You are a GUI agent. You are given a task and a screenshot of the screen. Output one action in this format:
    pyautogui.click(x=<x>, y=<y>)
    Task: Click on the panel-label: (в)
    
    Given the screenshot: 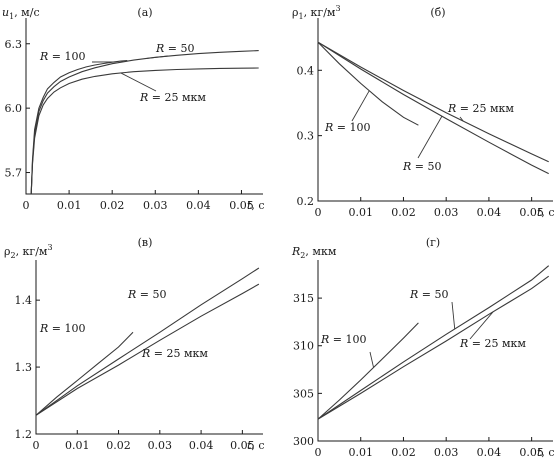 What is the action you would take?
    pyautogui.click(x=145, y=242)
    